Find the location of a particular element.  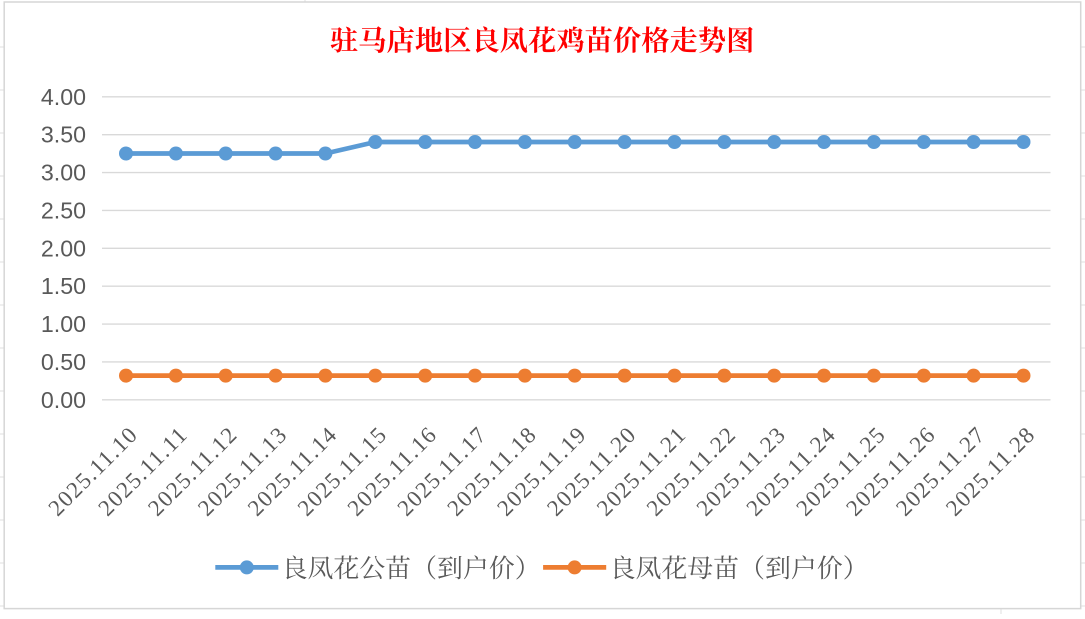

svg-text: 0.50 is located at coordinates (63, 362).